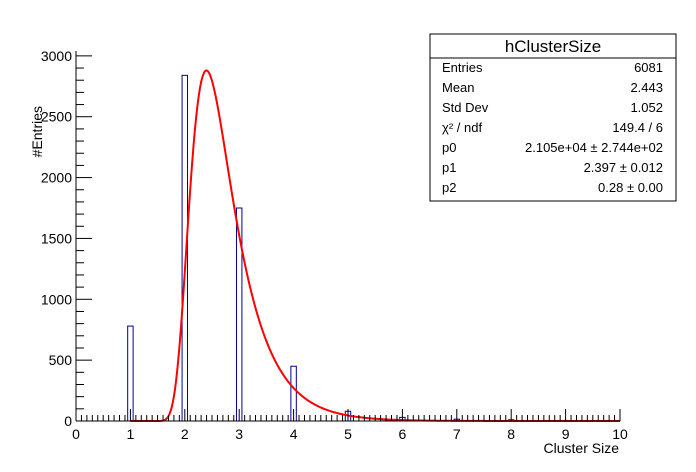 This screenshot has width=696, height=472. I want to click on stats-row-label: Mean, so click(458, 87).